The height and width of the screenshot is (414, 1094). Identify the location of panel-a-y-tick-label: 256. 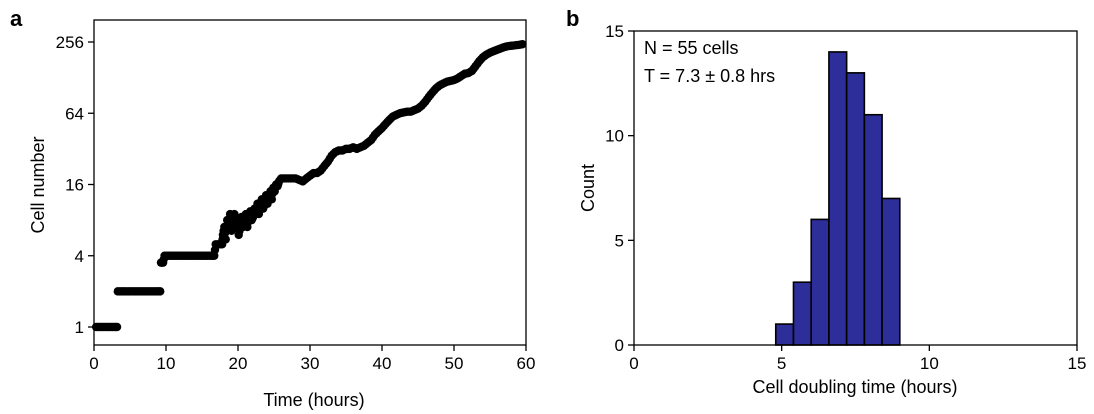
(70, 42).